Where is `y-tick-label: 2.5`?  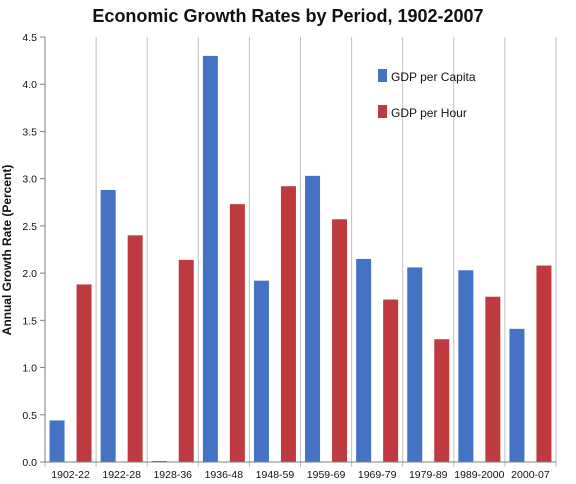 y-tick-label: 2.5 is located at coordinates (29, 227).